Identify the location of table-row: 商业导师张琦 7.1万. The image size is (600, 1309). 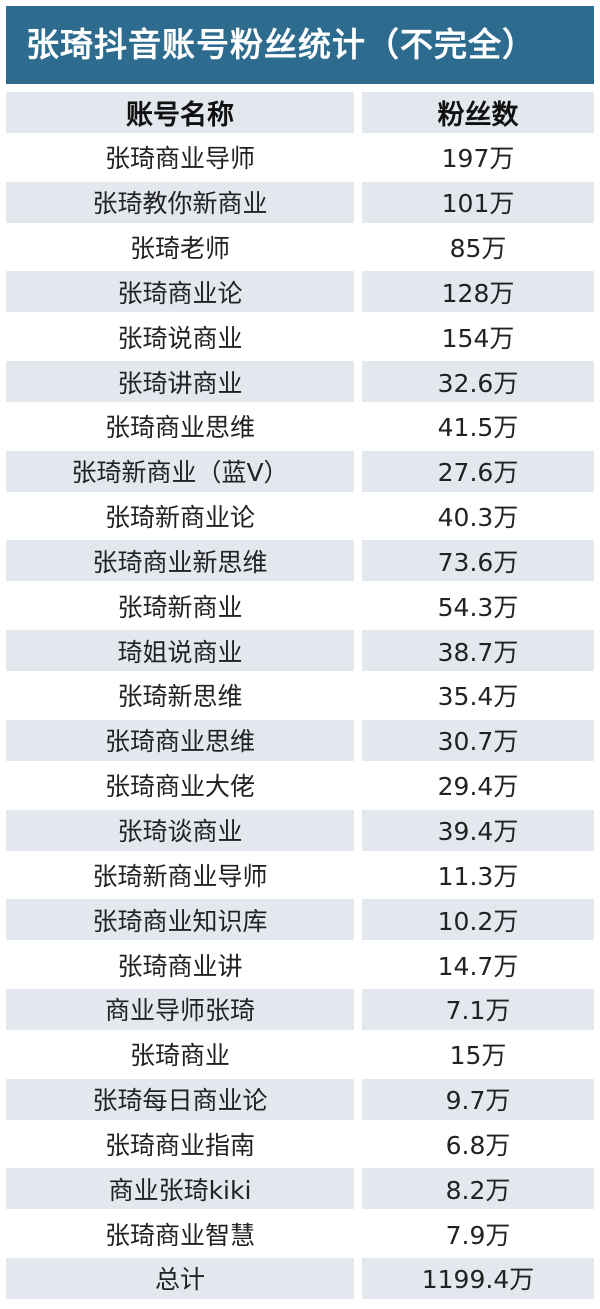
(300, 1011).